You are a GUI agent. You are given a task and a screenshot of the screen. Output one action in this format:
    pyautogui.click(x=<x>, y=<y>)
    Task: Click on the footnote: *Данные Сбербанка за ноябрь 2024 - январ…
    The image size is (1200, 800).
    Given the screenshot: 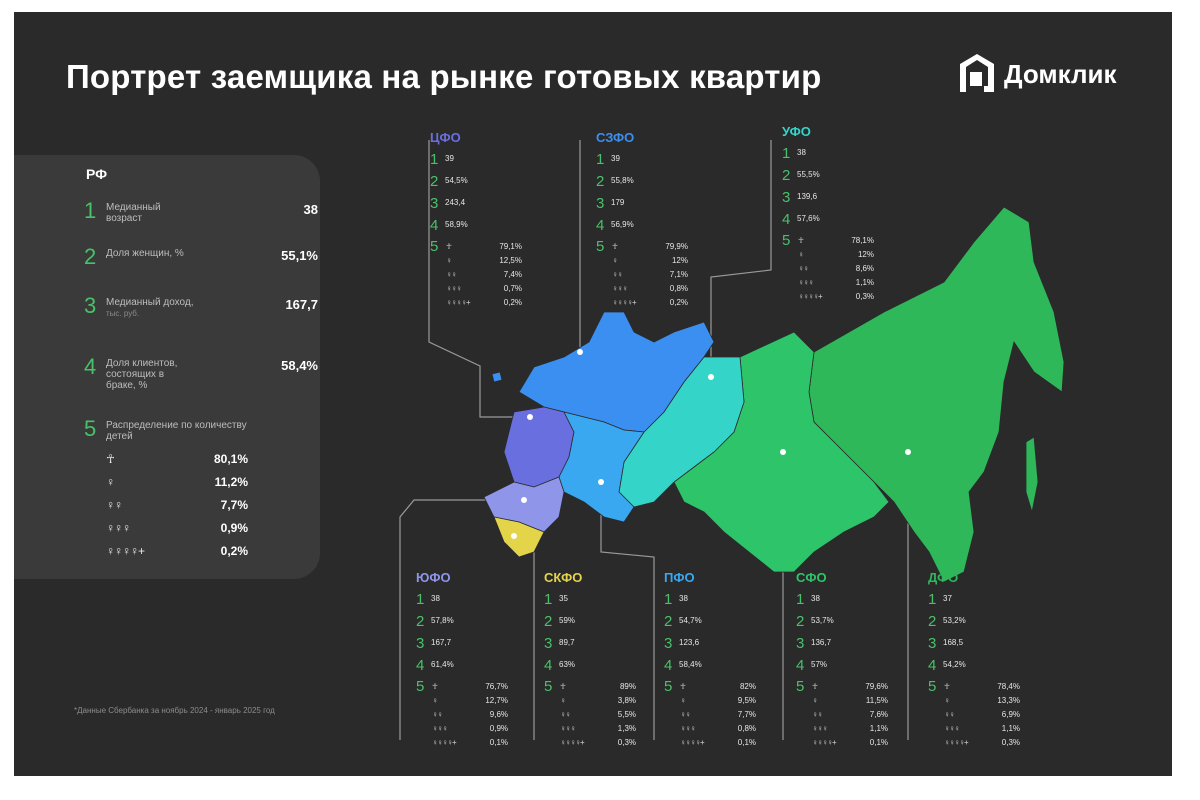 What is the action you would take?
    pyautogui.click(x=174, y=710)
    